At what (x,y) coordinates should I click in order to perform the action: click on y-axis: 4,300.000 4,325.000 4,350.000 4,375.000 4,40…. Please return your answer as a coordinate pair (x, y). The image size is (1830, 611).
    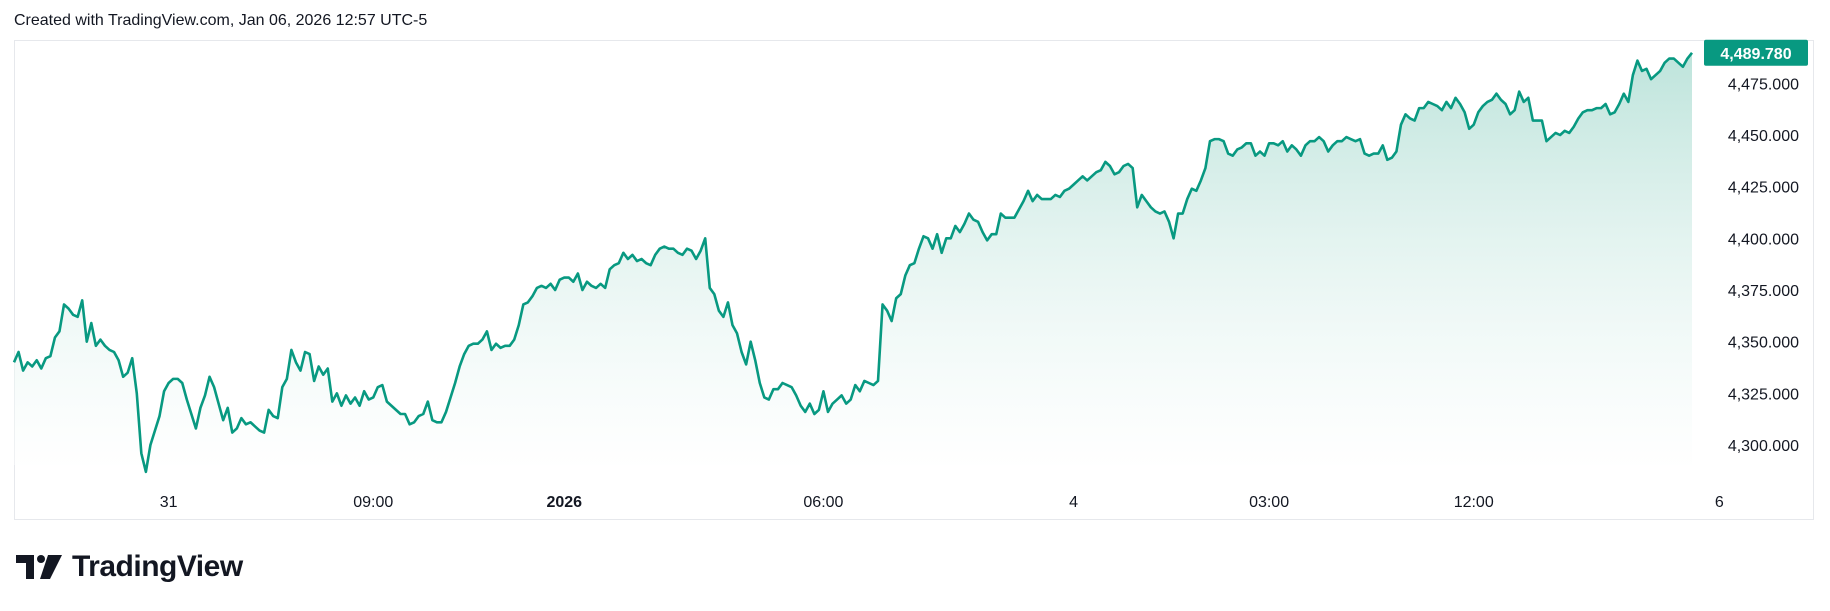
    Looking at the image, I should click on (1763, 265).